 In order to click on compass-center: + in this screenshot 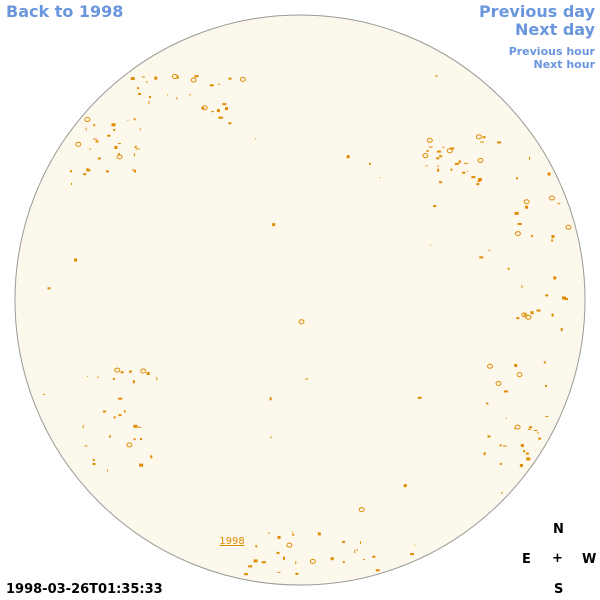, I will do `click(557, 558)`.